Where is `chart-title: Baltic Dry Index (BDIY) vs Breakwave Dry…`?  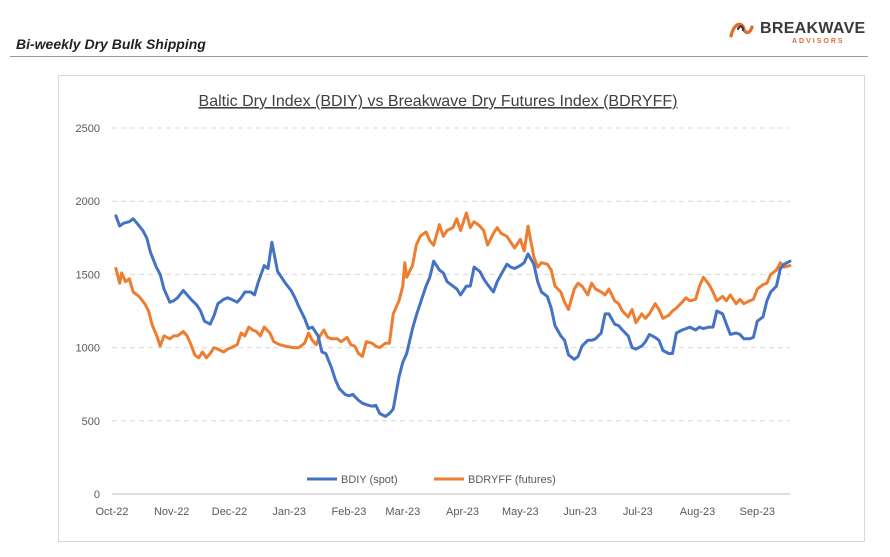 chart-title: Baltic Dry Index (BDIY) vs Breakwave Dry… is located at coordinates (438, 101).